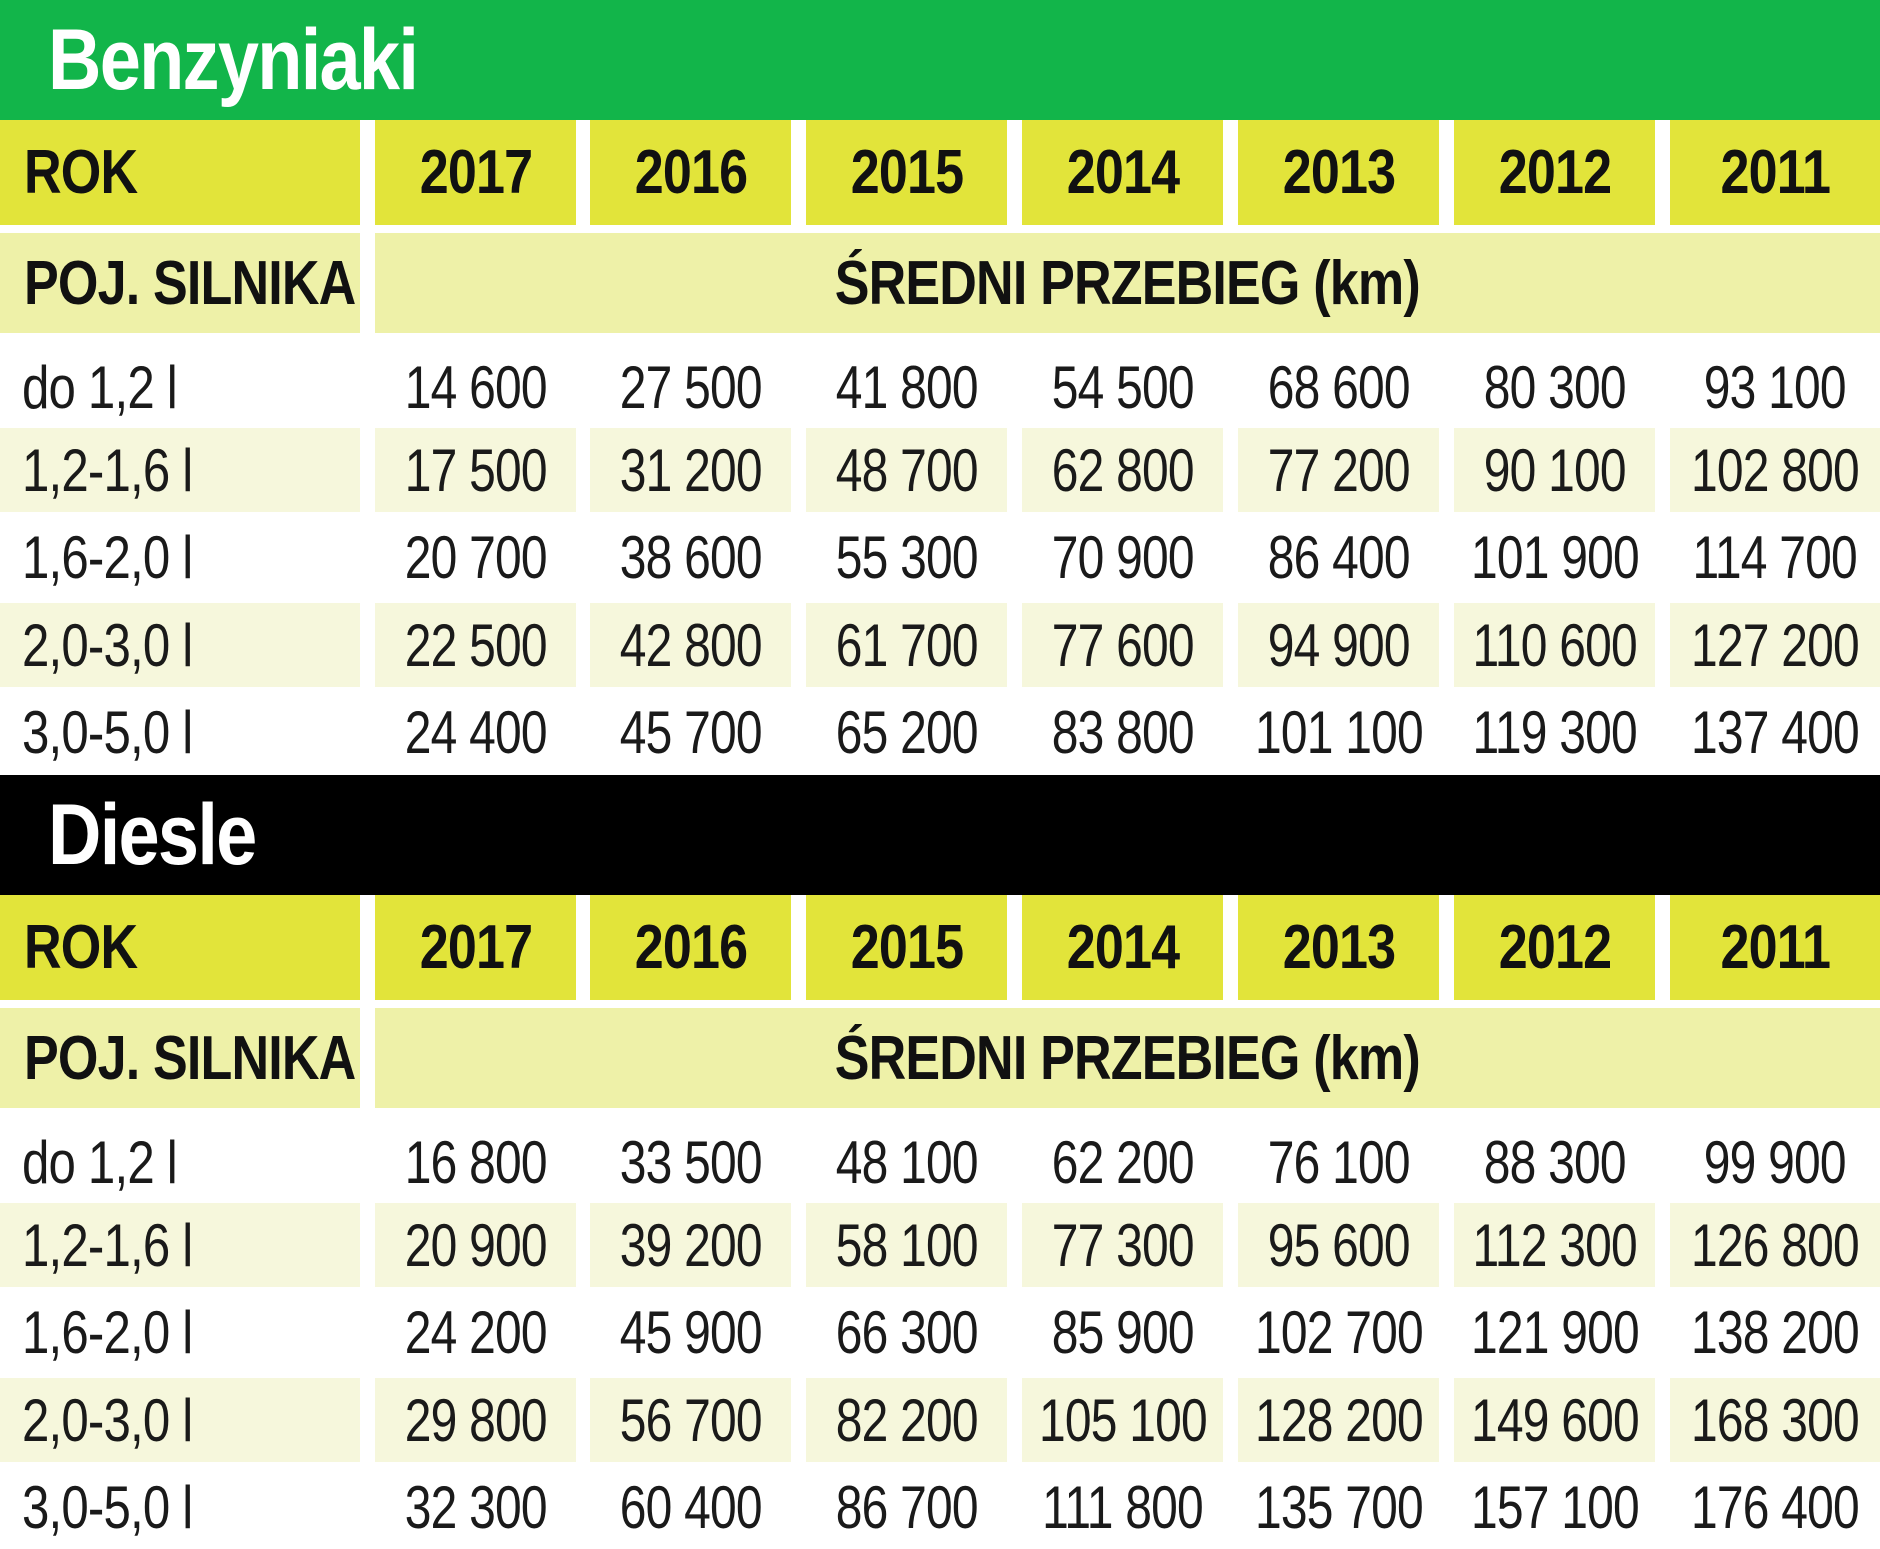  I want to click on value-cell: 168 300, so click(1775, 1420).